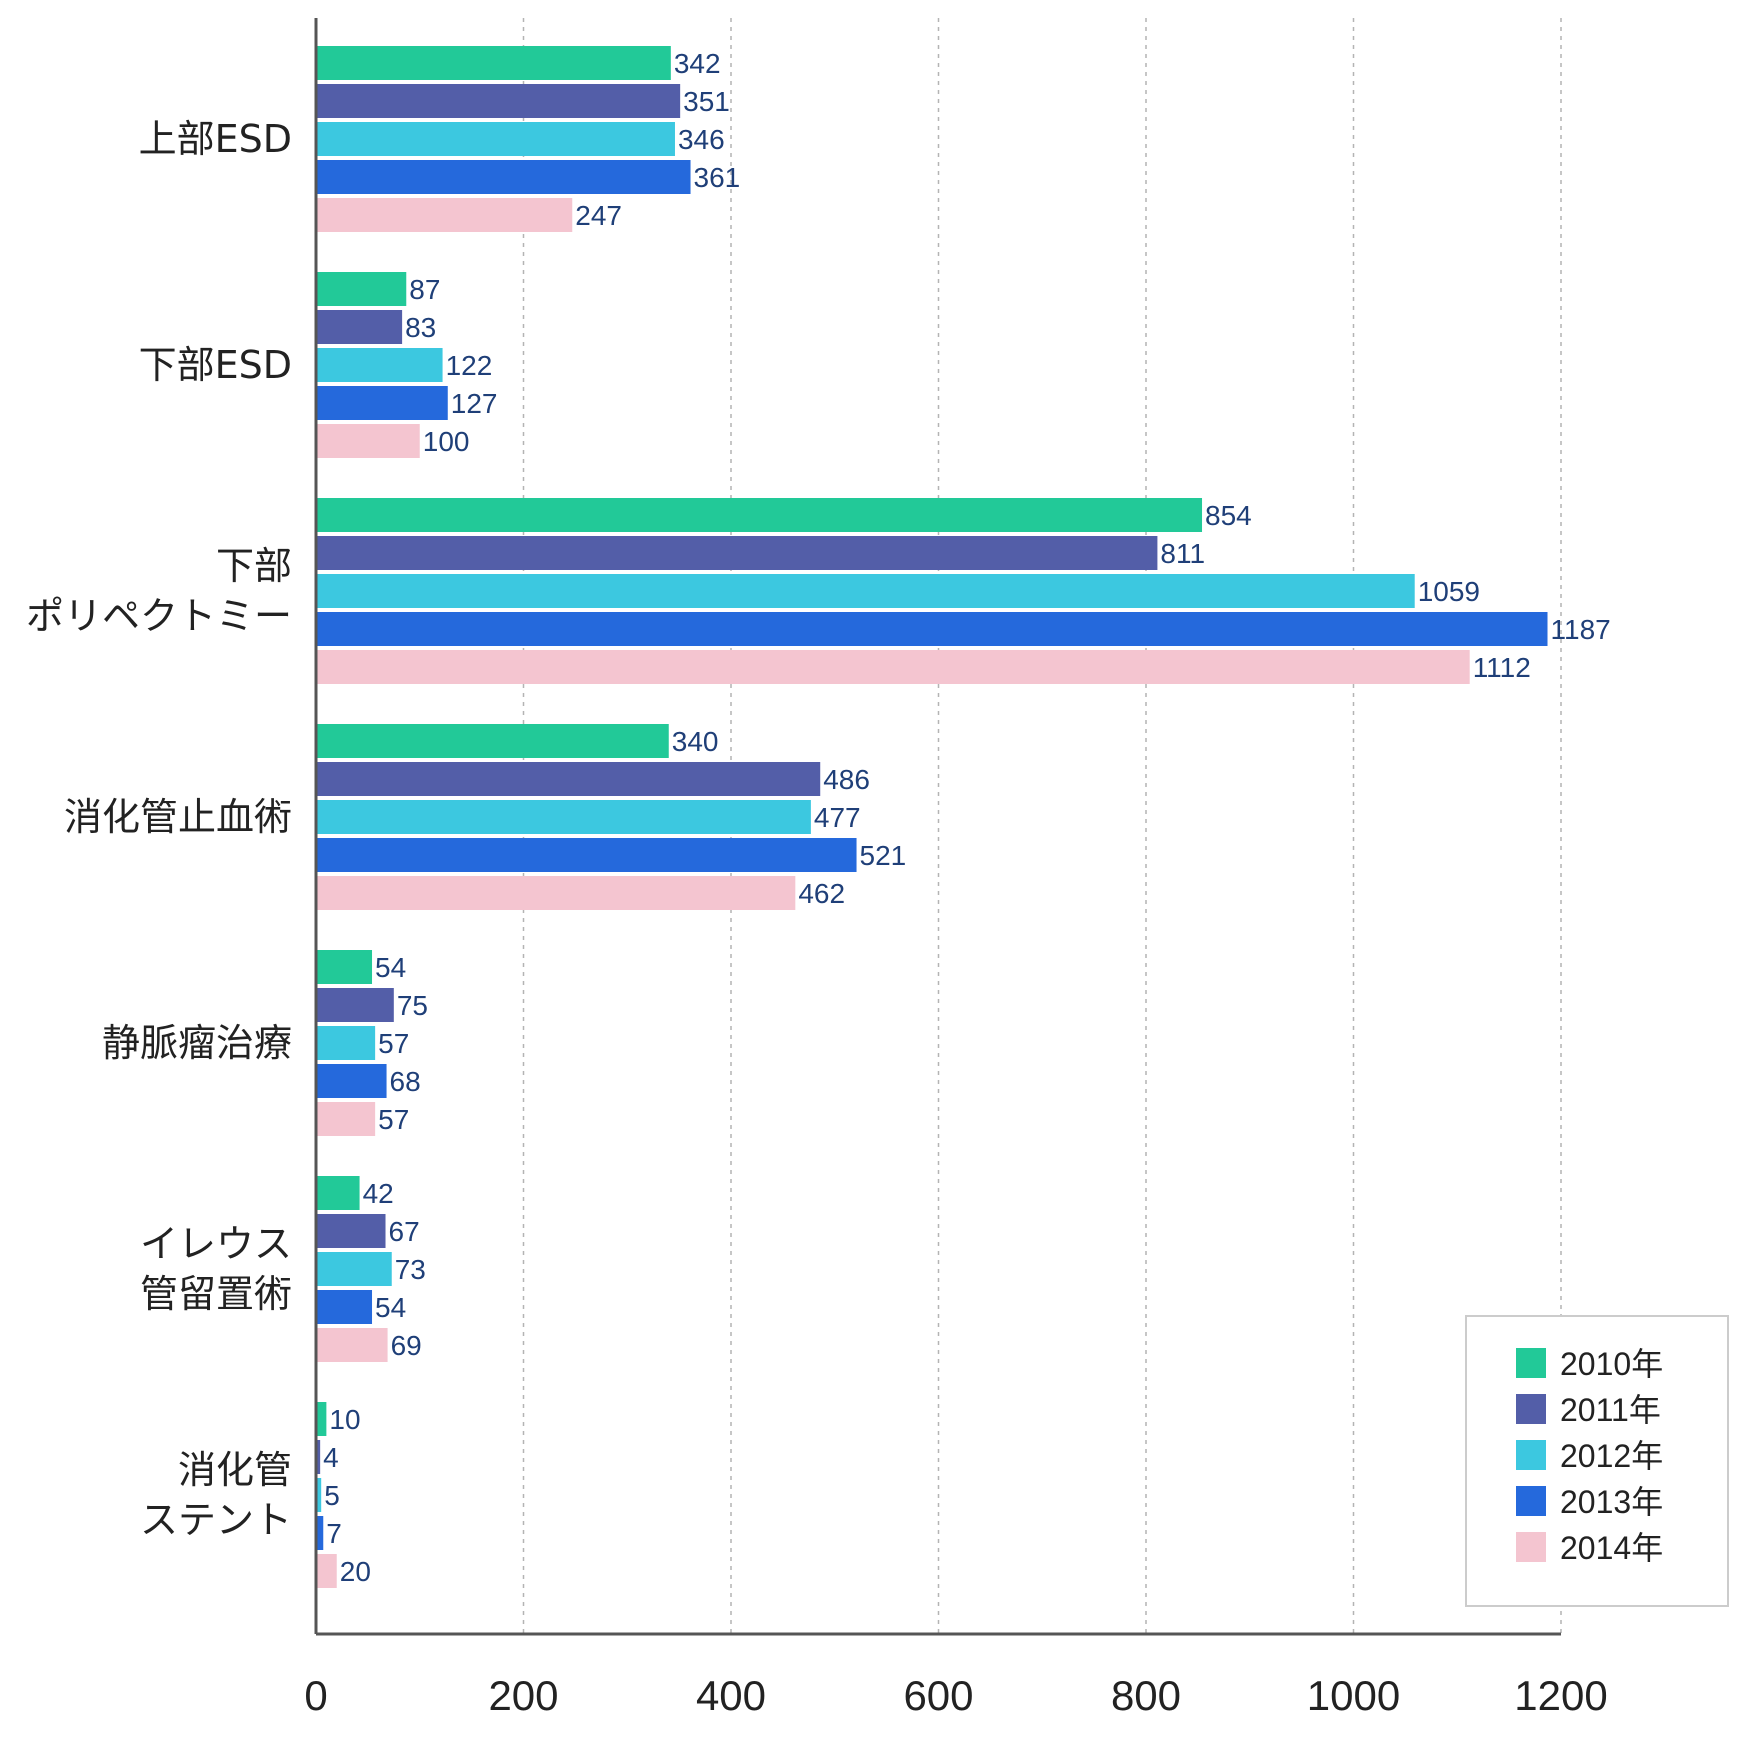 This screenshot has height=1760, width=1760. What do you see at coordinates (178, 817) in the screenshot?
I see `category-label: 消化管止血術` at bounding box center [178, 817].